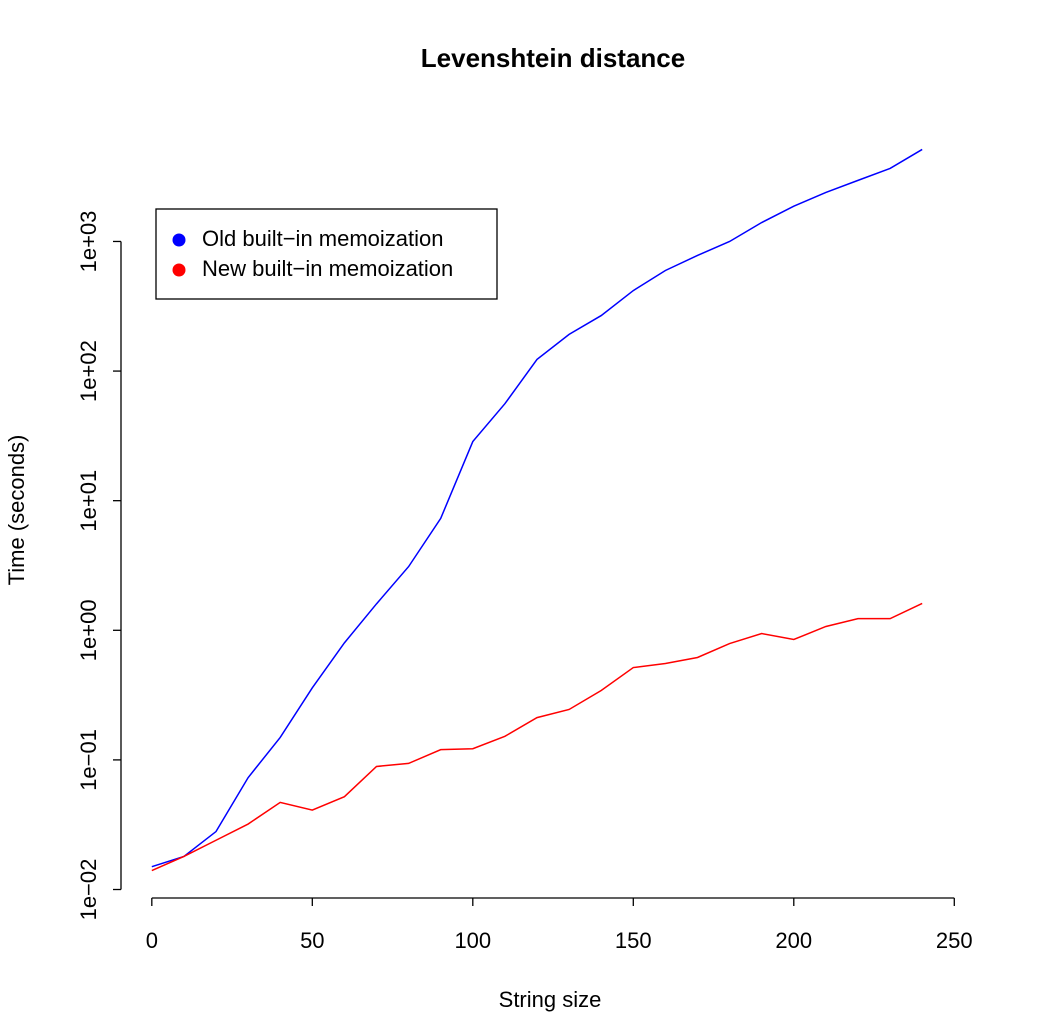 The height and width of the screenshot is (1030, 1046). Describe the element at coordinates (553, 58) in the screenshot. I see `chart-title: Levenshtein distance` at that location.